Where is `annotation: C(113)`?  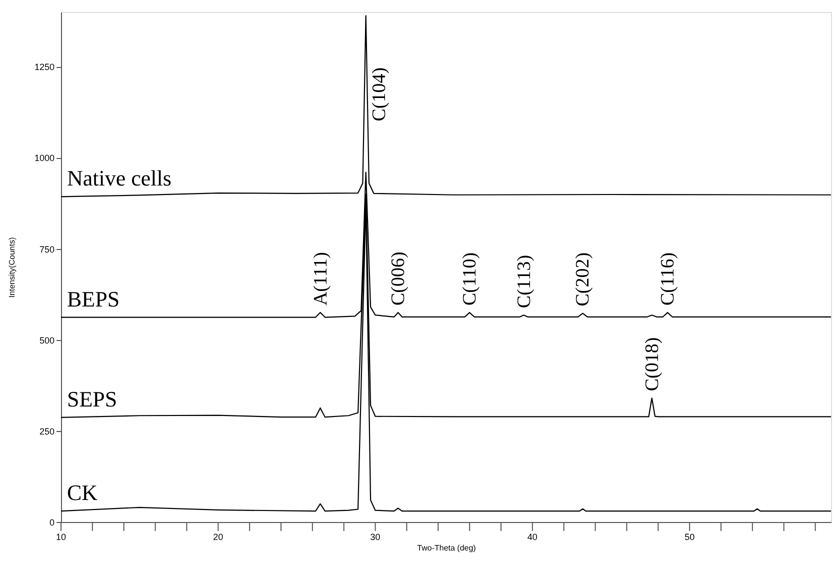
annotation: C(113) is located at coordinates (524, 281).